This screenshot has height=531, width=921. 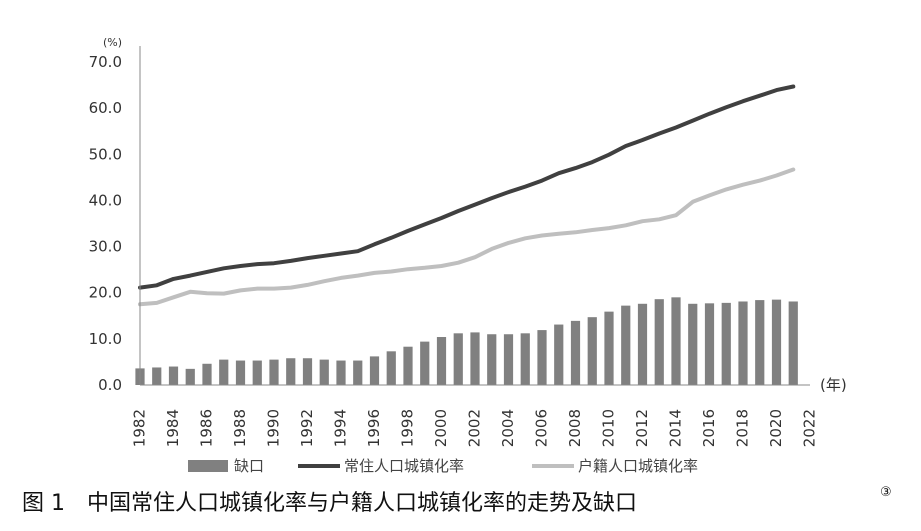 What do you see at coordinates (466, 341) in the screenshot?
I see `bar-series-gap` at bounding box center [466, 341].